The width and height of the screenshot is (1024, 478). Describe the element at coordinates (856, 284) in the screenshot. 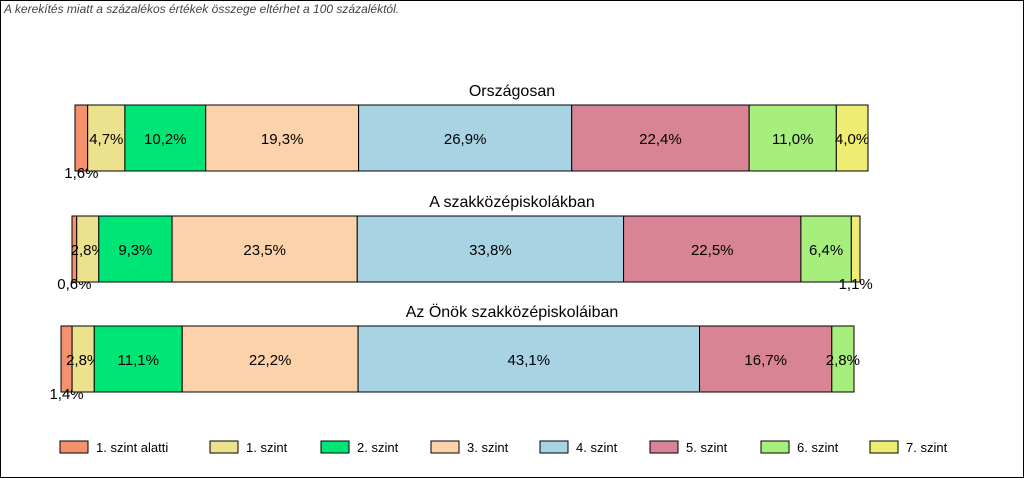

I see `data-label: 1,1%` at that location.